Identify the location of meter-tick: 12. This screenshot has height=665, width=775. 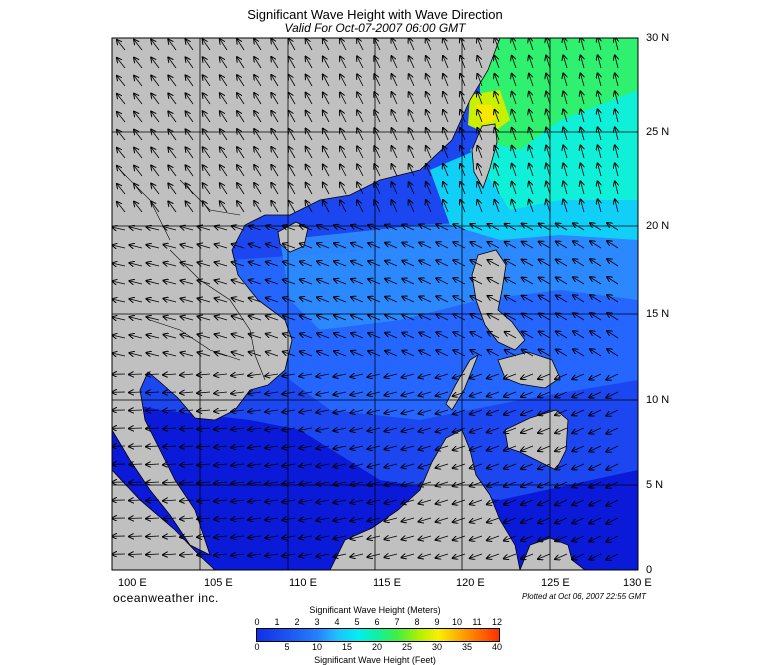
(496, 622).